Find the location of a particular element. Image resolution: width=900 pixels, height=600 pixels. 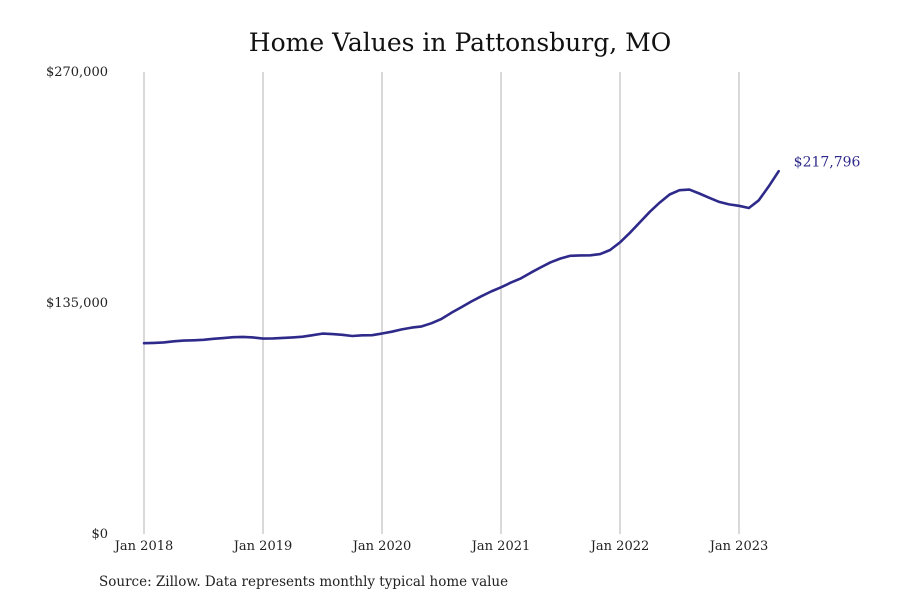

x-tick-label: Jan 2022 is located at coordinates (619, 546).